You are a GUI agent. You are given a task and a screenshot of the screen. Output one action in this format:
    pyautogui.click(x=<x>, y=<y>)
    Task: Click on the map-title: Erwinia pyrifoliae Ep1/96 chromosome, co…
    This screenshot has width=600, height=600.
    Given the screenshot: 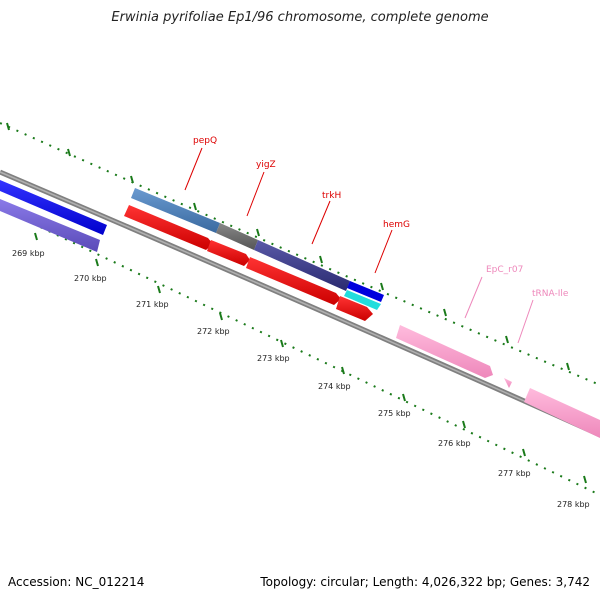 What is the action you would take?
    pyautogui.click(x=300, y=17)
    